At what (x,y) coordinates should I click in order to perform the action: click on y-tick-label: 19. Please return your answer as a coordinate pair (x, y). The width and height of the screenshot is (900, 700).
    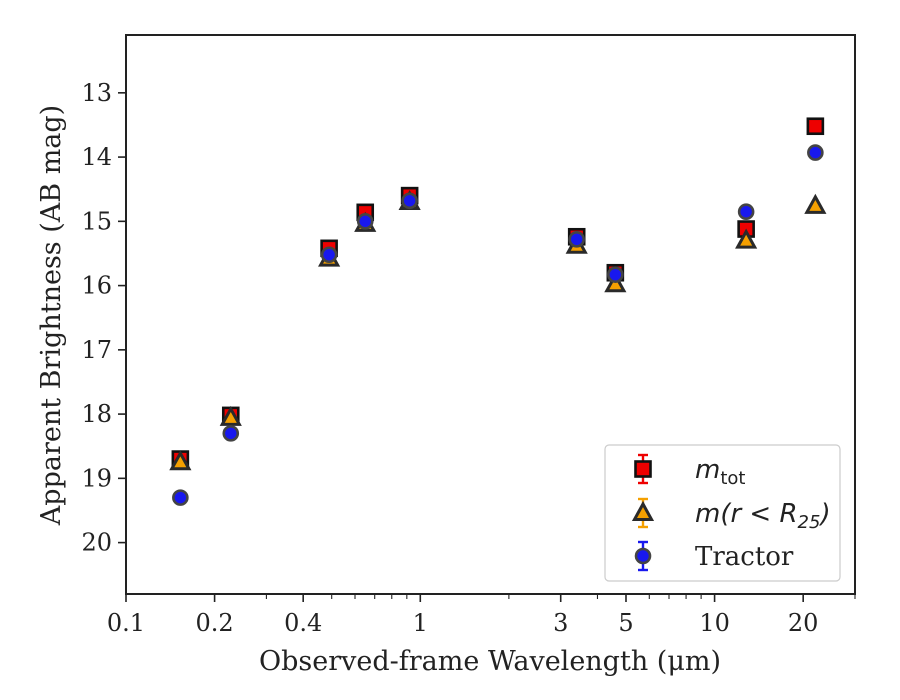
    Looking at the image, I should click on (96, 478).